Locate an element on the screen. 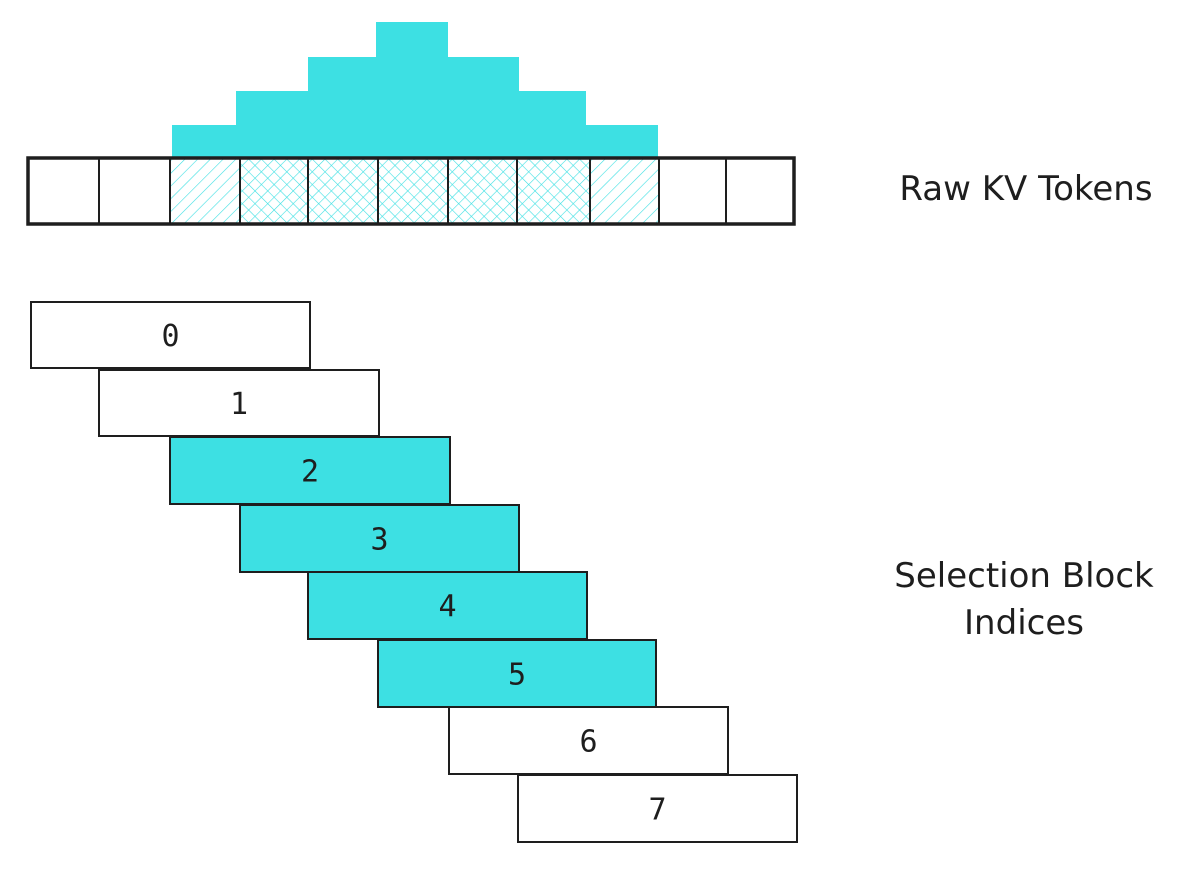  selection-block-label-line2: Indices is located at coordinates (1024, 623).